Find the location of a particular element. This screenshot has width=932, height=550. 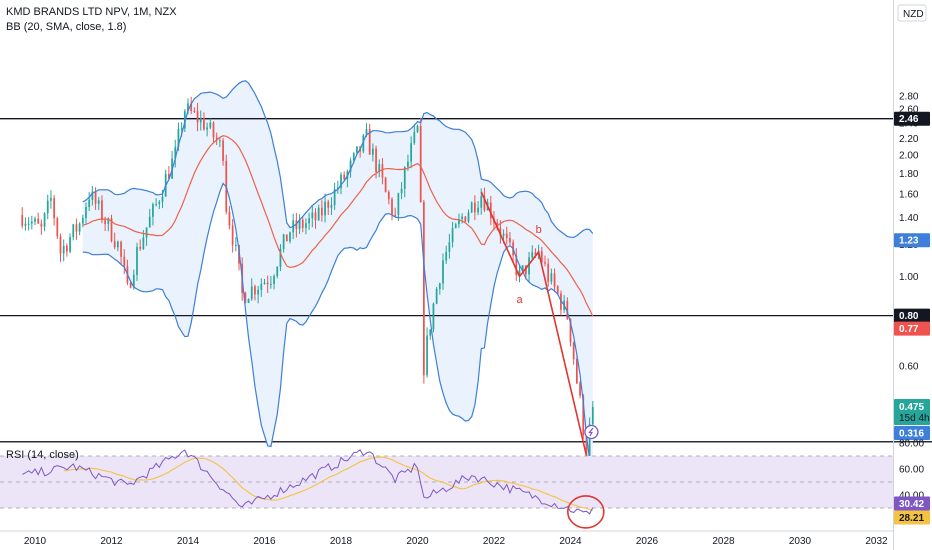

indicator-legend: BB (20, SMA, close, 1.8) is located at coordinates (66, 27).